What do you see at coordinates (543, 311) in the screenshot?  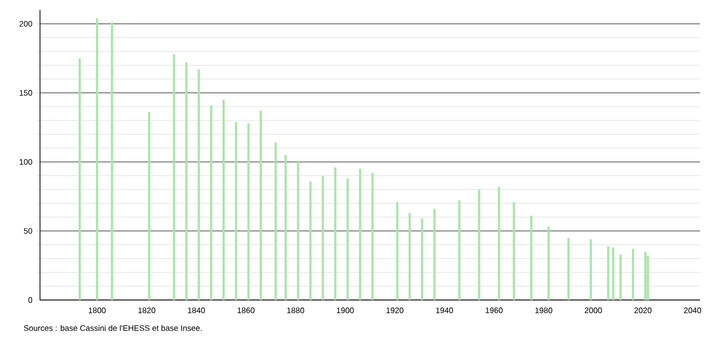 I see `x-tick-label: 1980` at bounding box center [543, 311].